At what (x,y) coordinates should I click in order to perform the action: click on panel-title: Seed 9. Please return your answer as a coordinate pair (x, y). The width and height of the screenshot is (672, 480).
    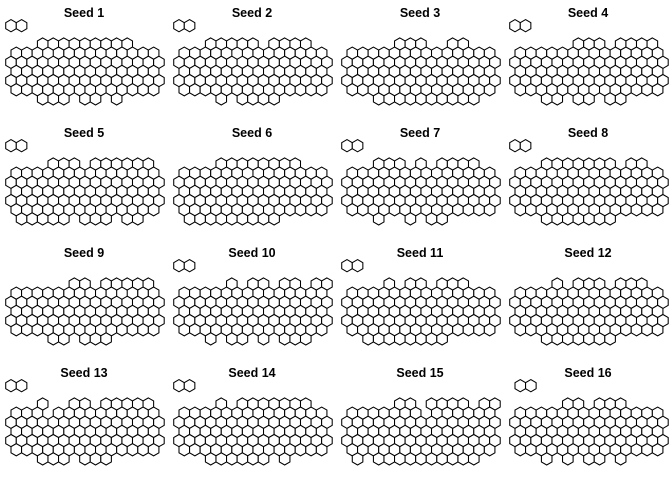
    Looking at the image, I should click on (84, 253).